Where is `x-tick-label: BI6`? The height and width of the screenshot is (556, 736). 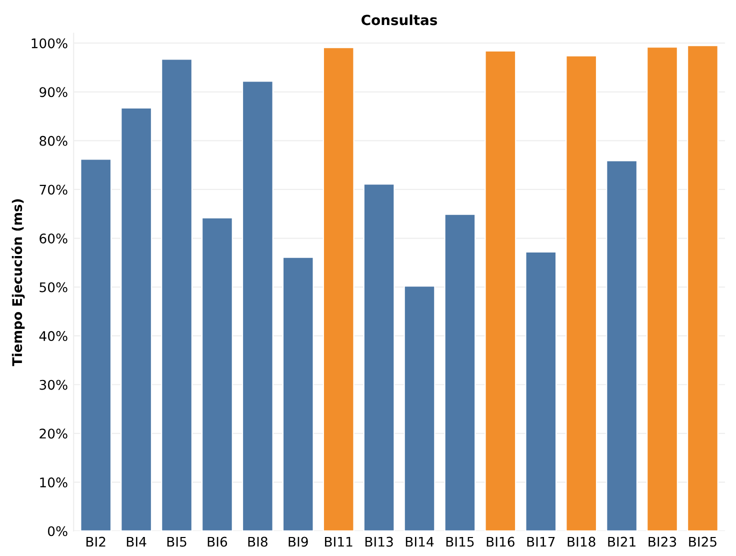
x-tick-label: BI6 is located at coordinates (218, 541).